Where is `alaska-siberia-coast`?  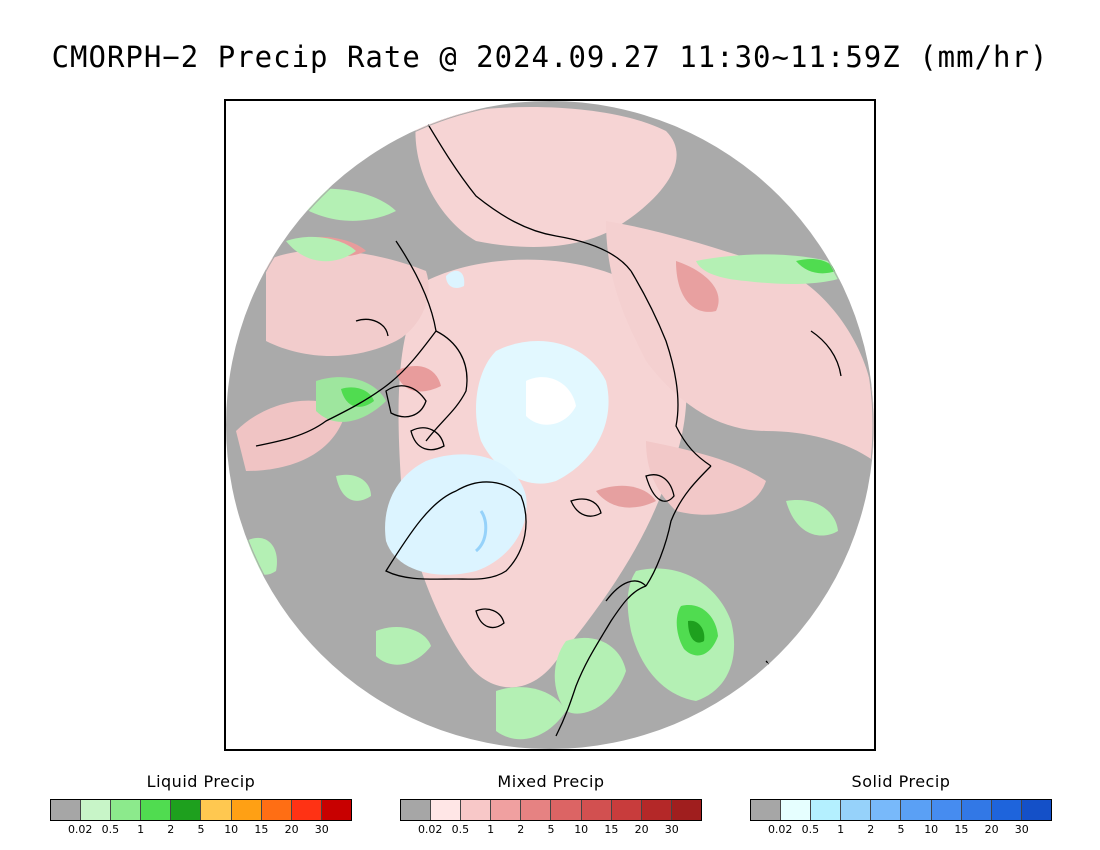
alaska-siberia-coast is located at coordinates (528, 196).